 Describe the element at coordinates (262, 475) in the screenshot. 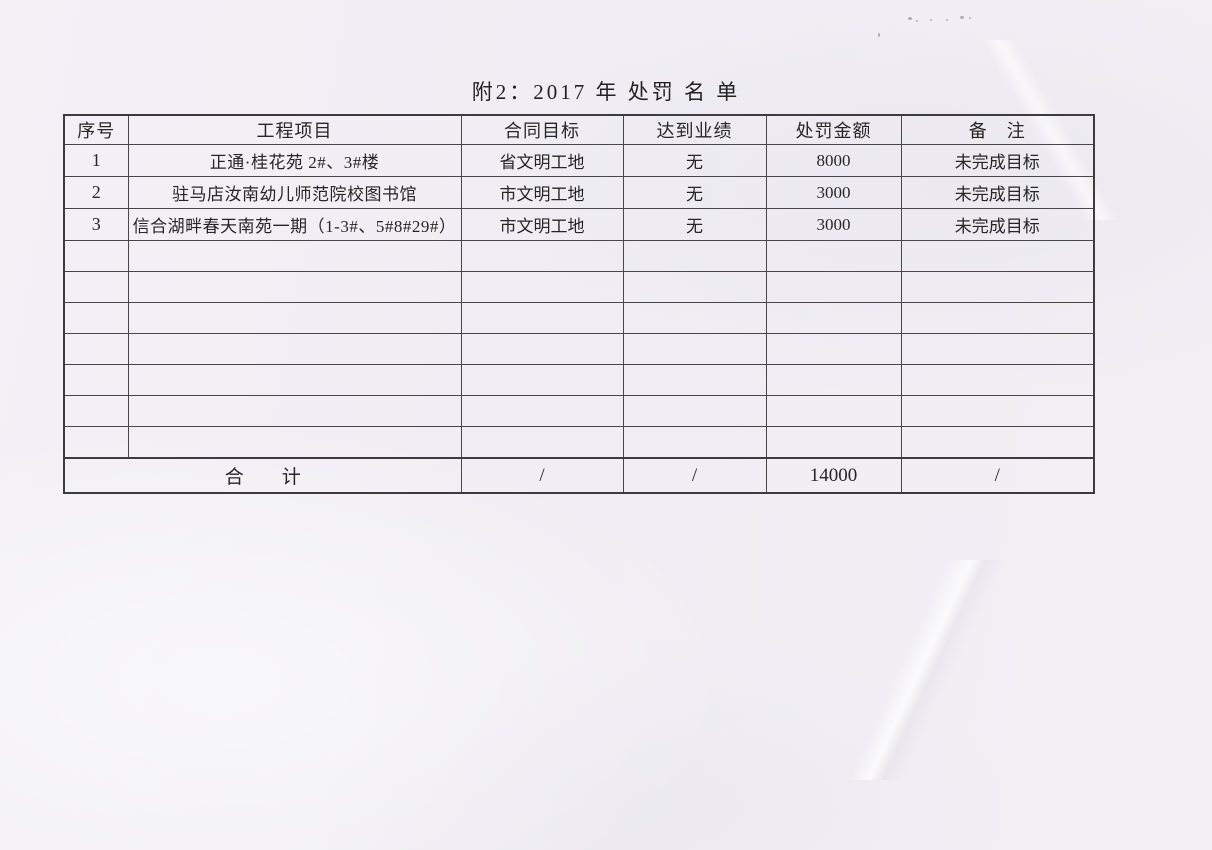

I see `cell-total-label: 合 计` at that location.